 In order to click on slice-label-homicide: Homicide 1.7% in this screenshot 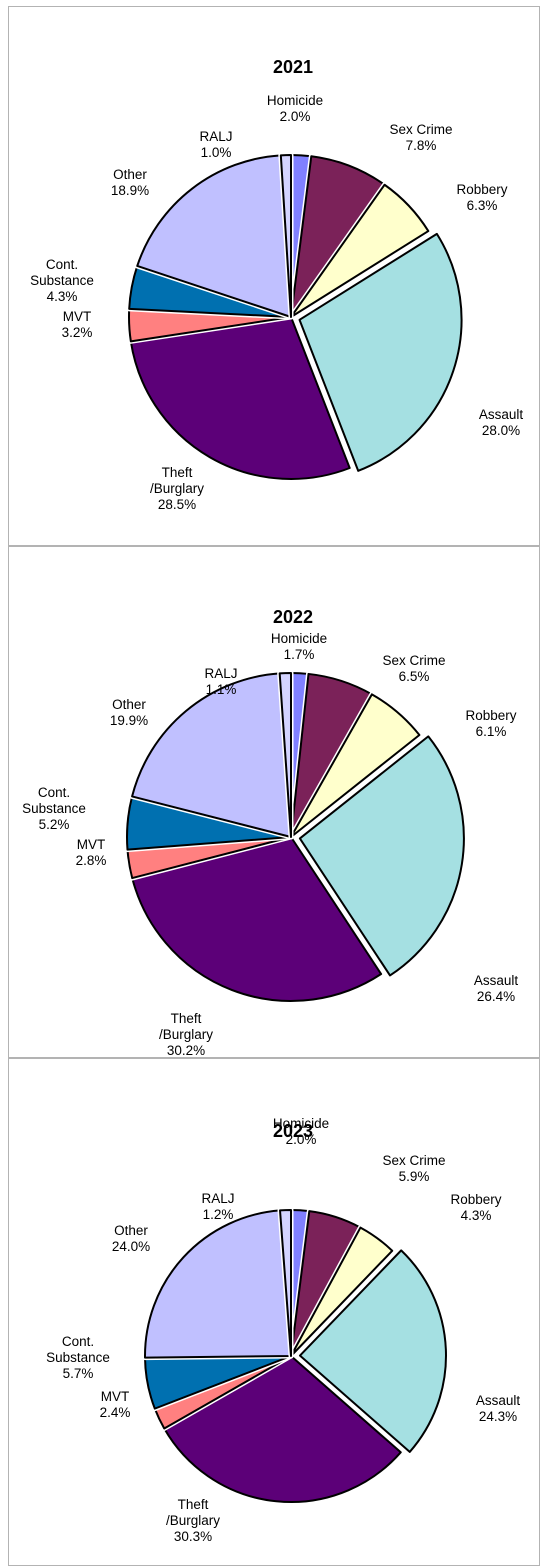, I will do `click(299, 646)`.